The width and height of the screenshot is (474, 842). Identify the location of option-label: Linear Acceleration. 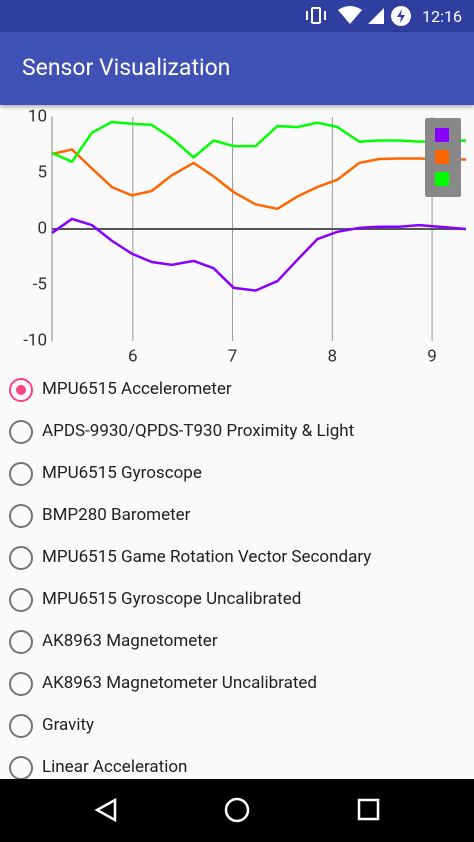
(115, 767).